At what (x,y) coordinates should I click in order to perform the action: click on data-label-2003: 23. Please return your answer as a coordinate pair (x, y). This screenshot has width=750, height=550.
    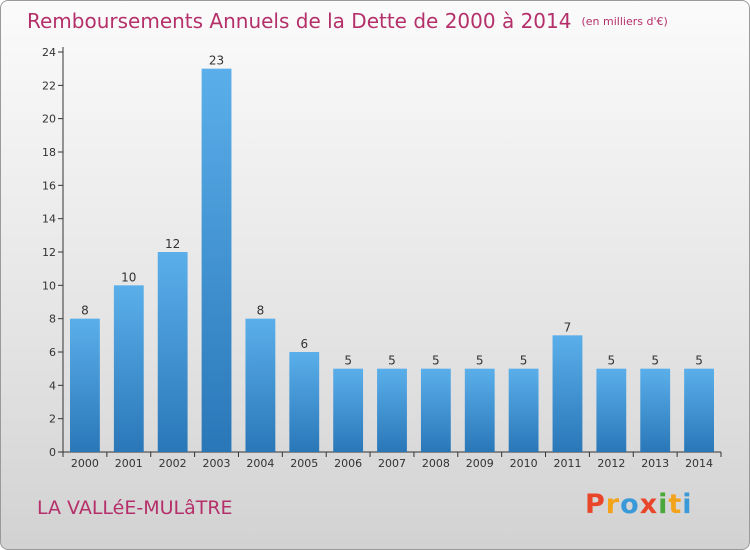
    Looking at the image, I should click on (216, 61).